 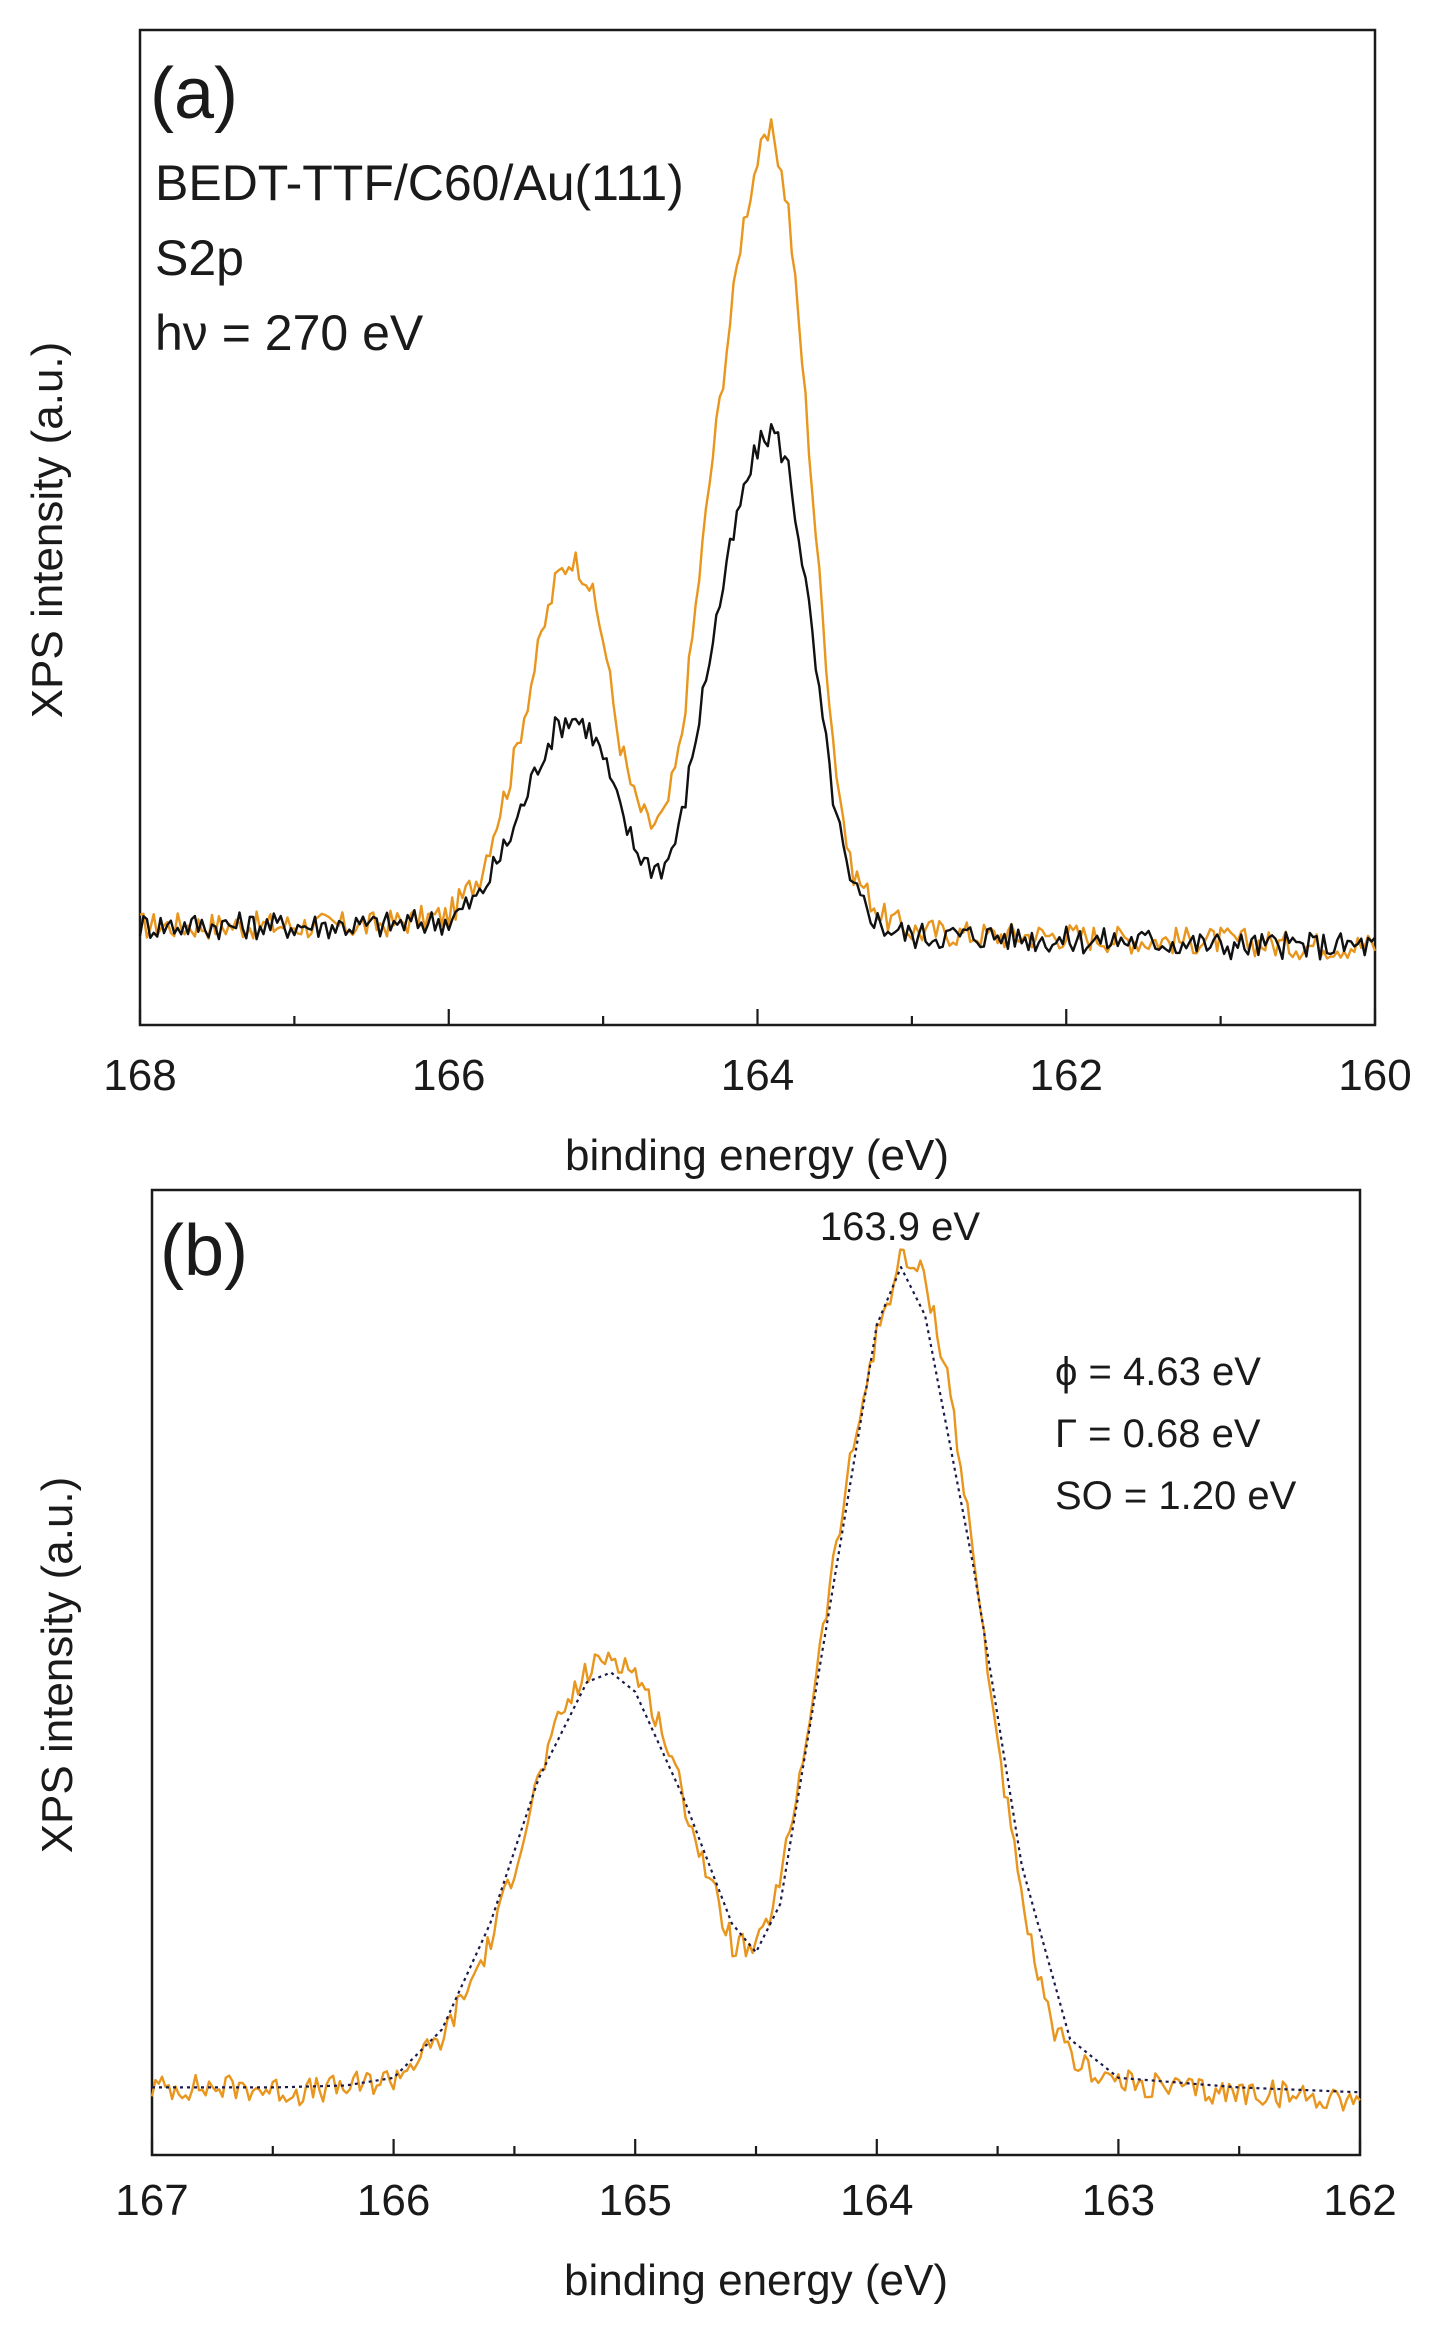 What do you see at coordinates (57, 1665) in the screenshot?
I see `panel-b-ylabel: XPS intensity (a.u.)` at bounding box center [57, 1665].